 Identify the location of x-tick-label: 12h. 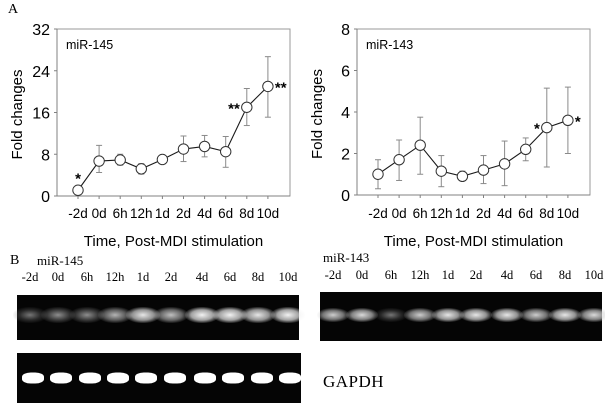
(441, 213).